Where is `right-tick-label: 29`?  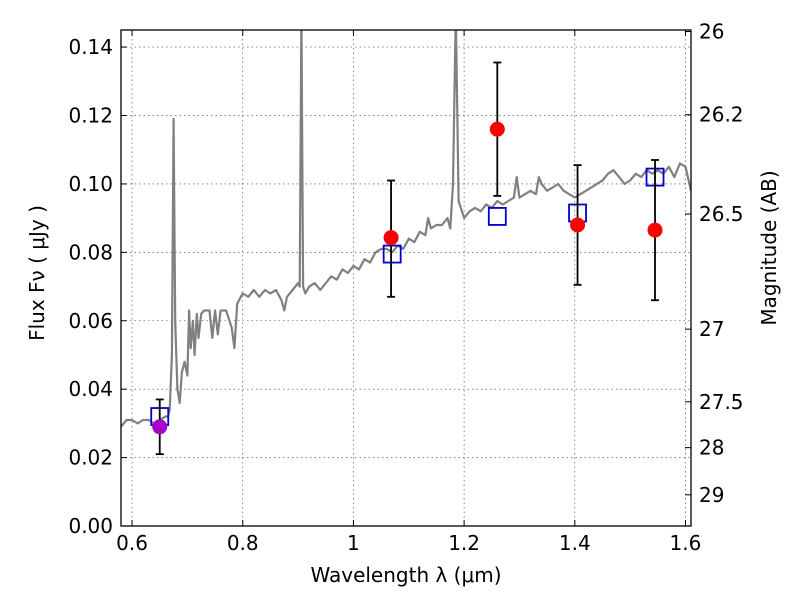
right-tick-label: 29 is located at coordinates (711, 495).